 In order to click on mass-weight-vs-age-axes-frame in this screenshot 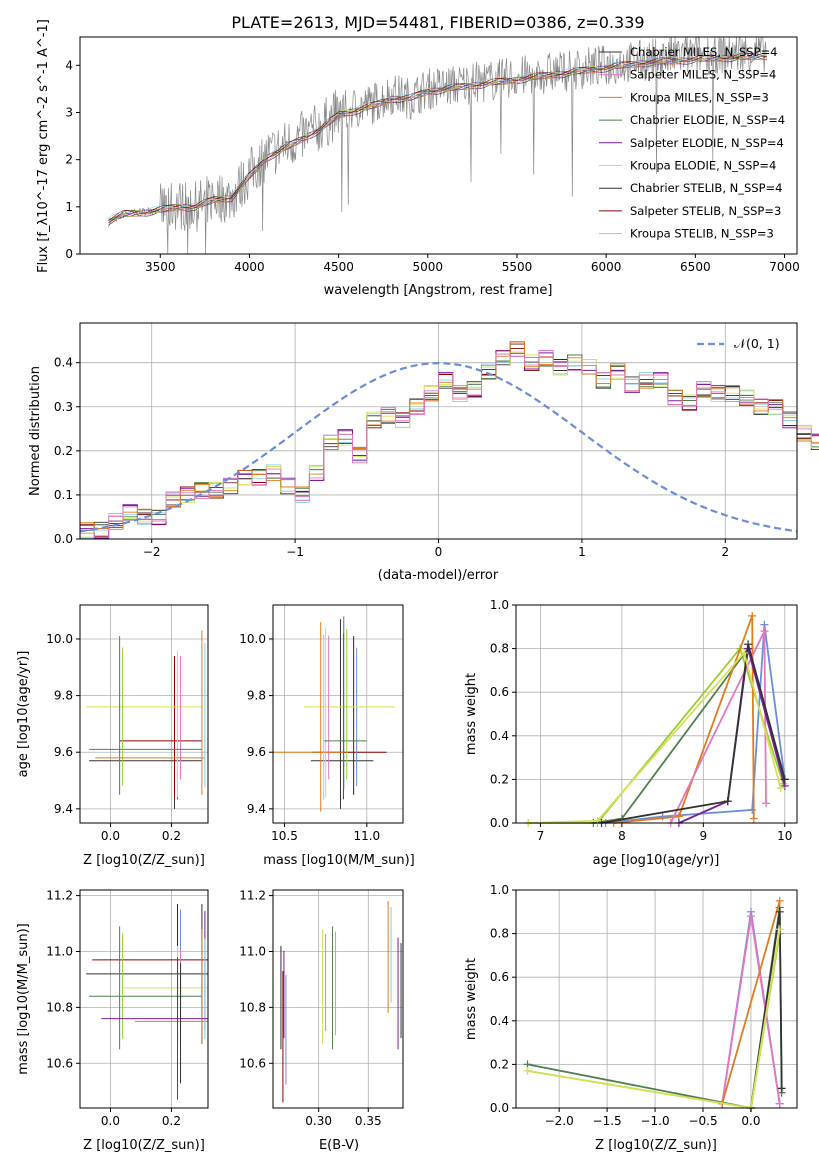, I will do `click(656, 714)`.